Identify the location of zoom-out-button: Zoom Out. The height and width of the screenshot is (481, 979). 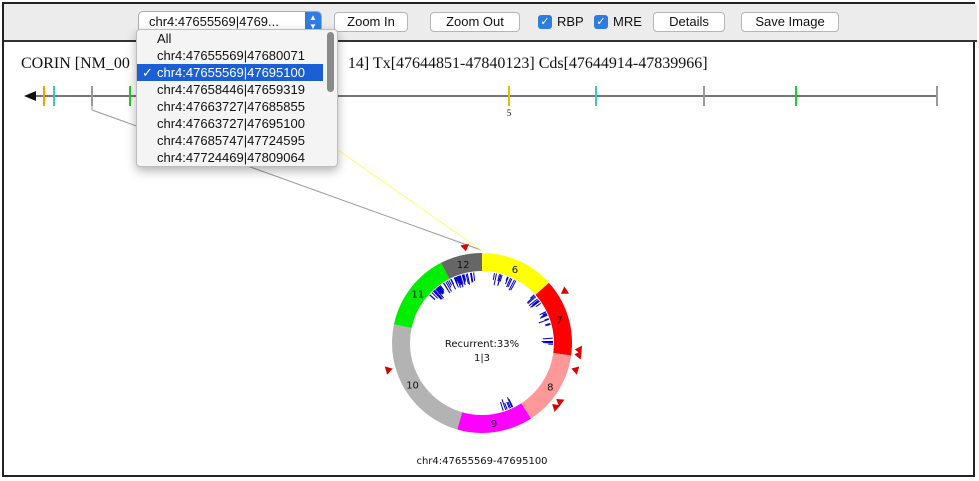
(475, 22).